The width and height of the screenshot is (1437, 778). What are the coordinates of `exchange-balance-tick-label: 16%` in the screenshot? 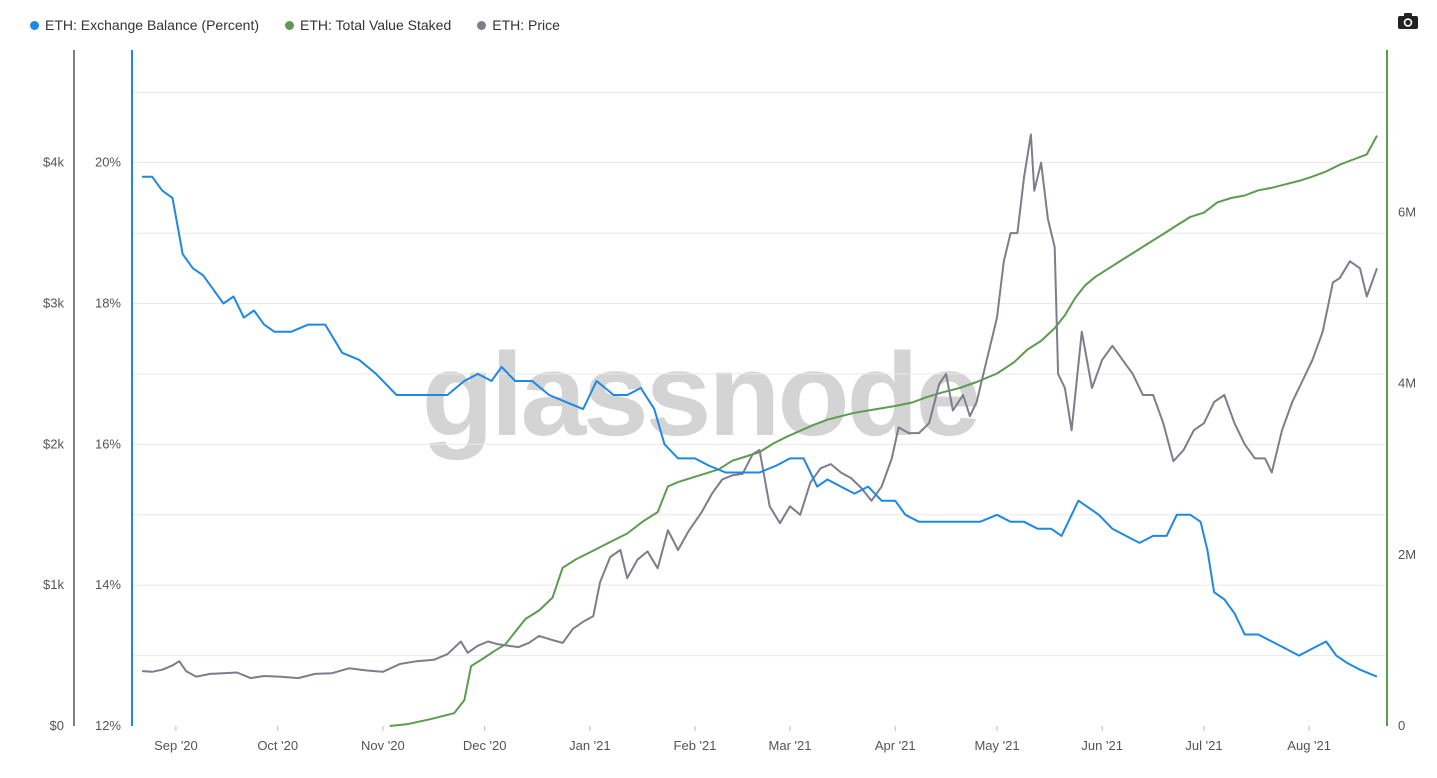 It's located at (108, 443).